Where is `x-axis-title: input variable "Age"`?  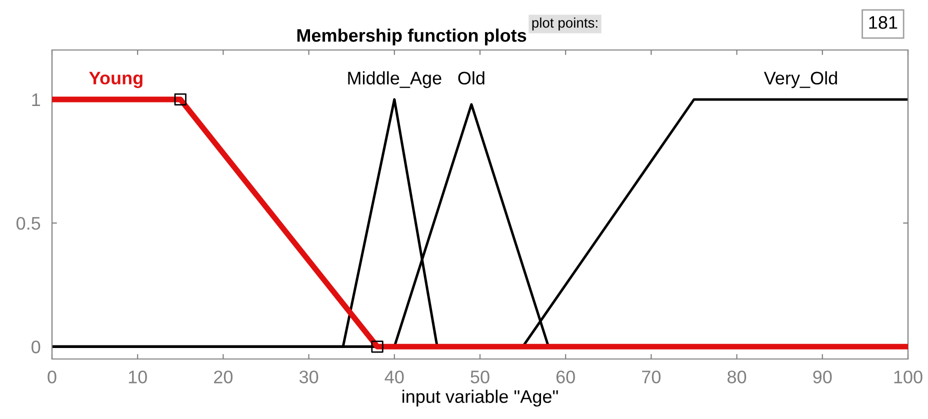 x-axis-title: input variable "Age" is located at coordinates (480, 398).